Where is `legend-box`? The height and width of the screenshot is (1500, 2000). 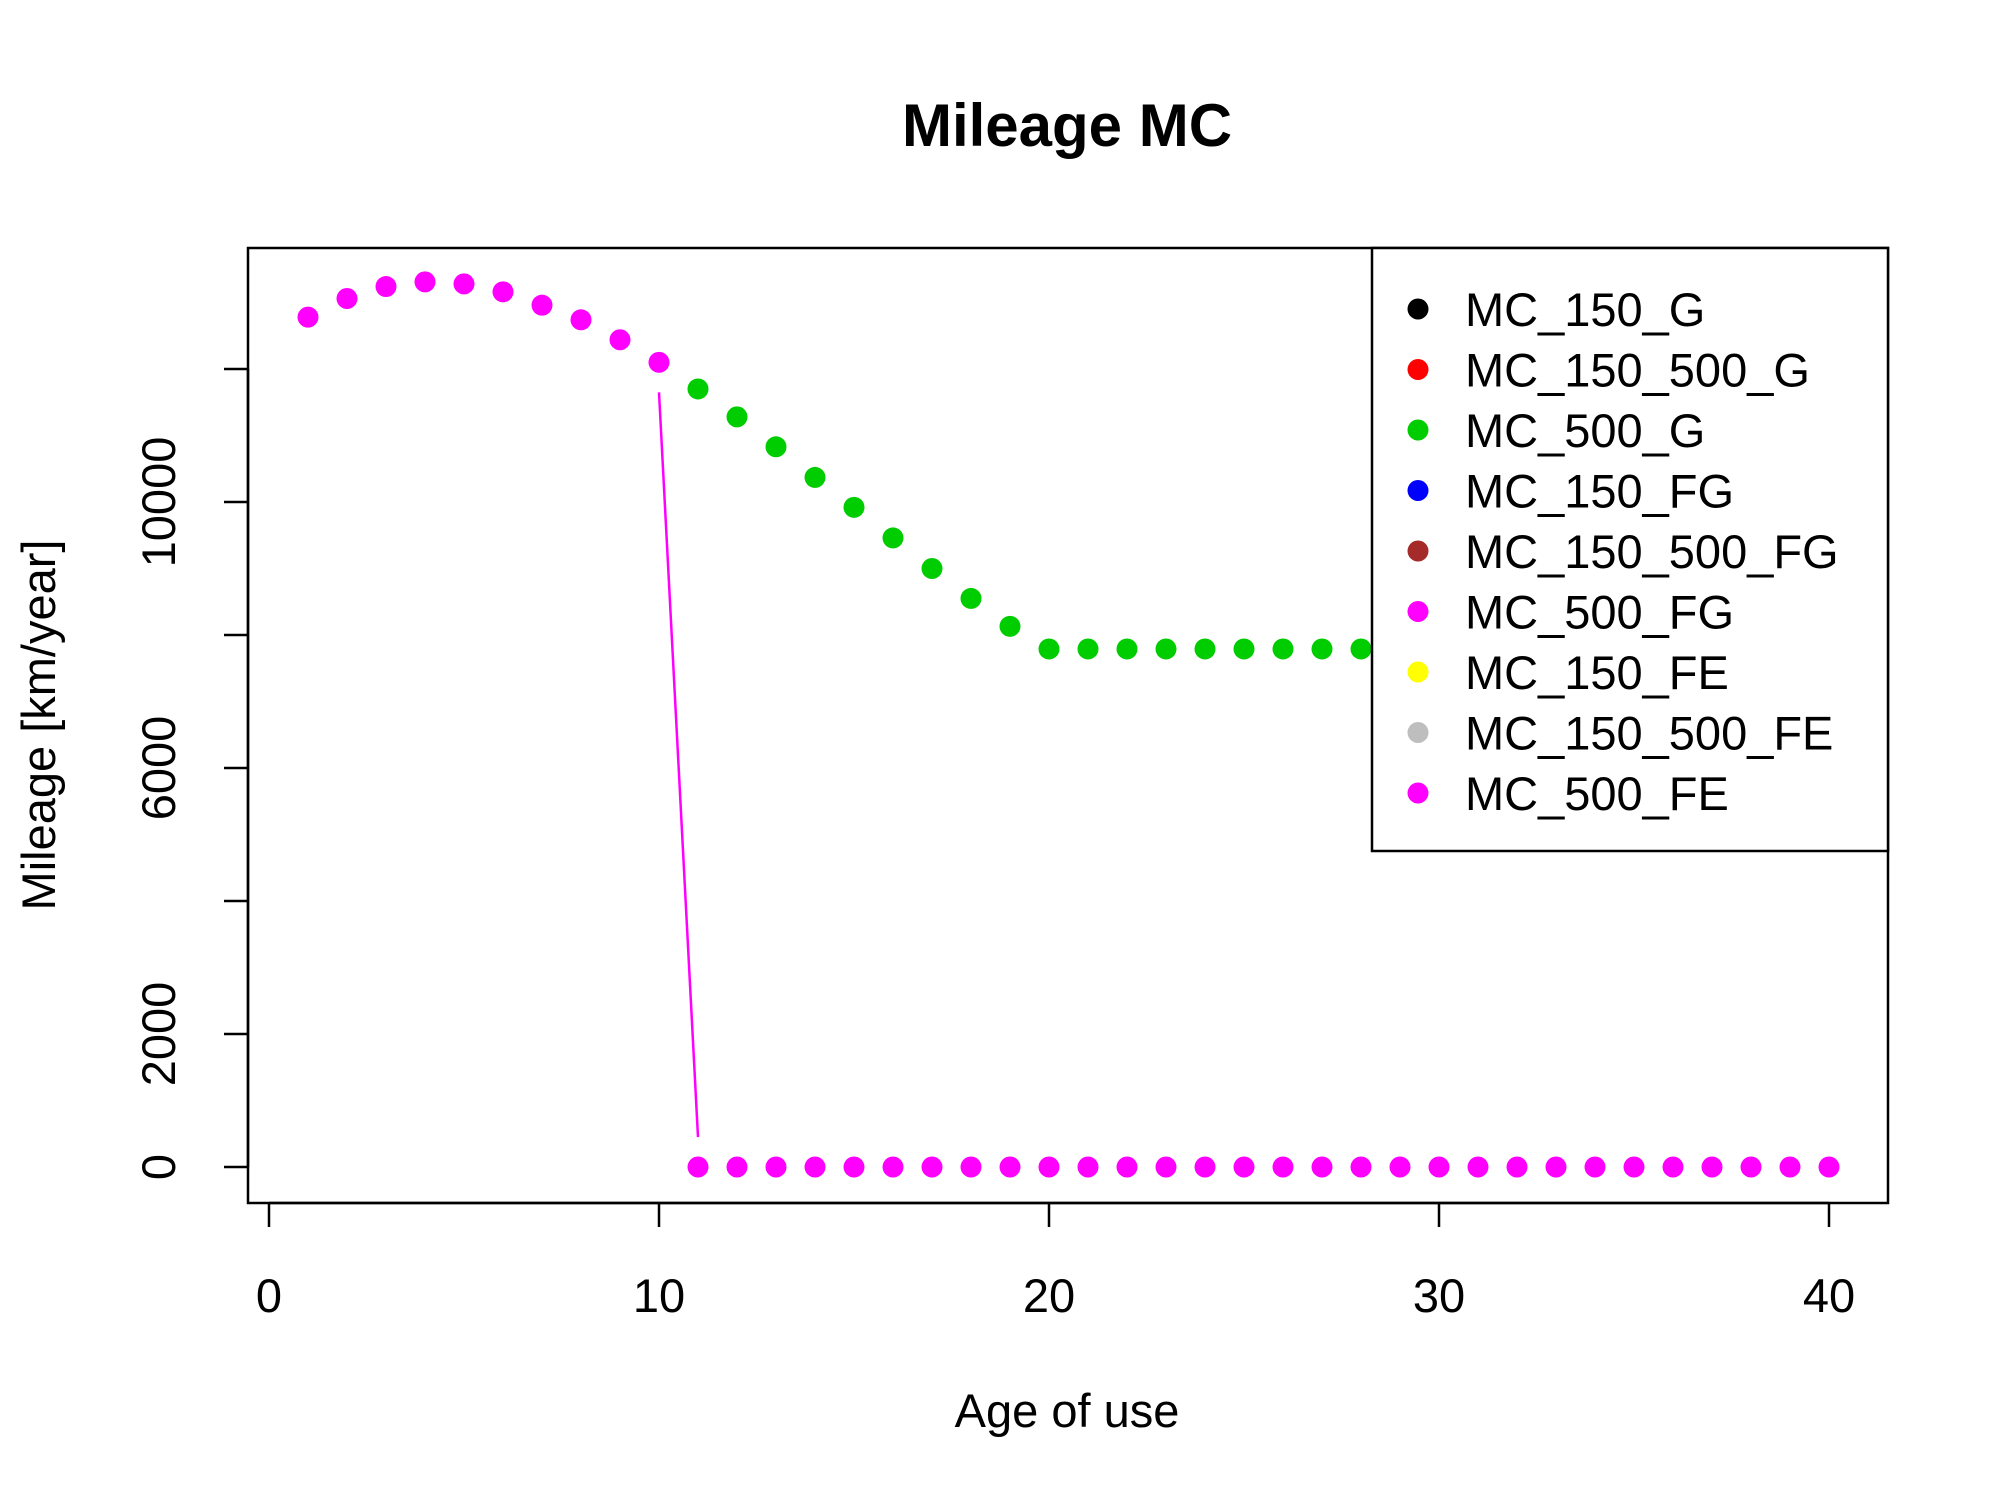 legend-box is located at coordinates (1630, 549).